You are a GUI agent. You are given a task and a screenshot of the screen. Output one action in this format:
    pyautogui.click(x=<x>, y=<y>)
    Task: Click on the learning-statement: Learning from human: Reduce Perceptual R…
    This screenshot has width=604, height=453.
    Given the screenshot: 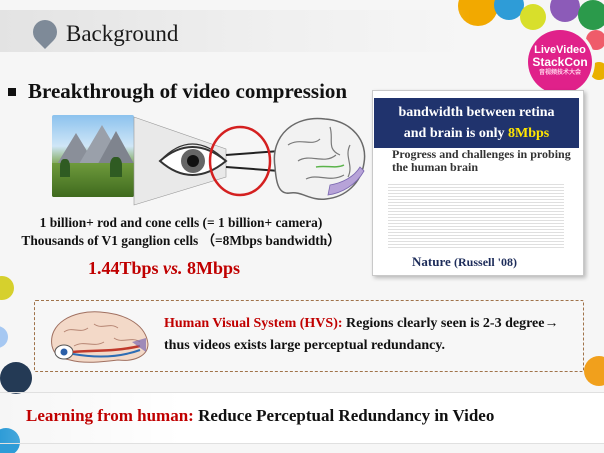 What is the action you would take?
    pyautogui.click(x=260, y=416)
    